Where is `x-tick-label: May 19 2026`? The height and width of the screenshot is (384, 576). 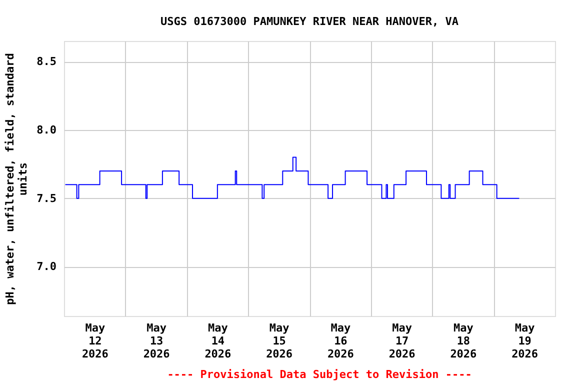 x-tick-label: May 19 2026 is located at coordinates (525, 341).